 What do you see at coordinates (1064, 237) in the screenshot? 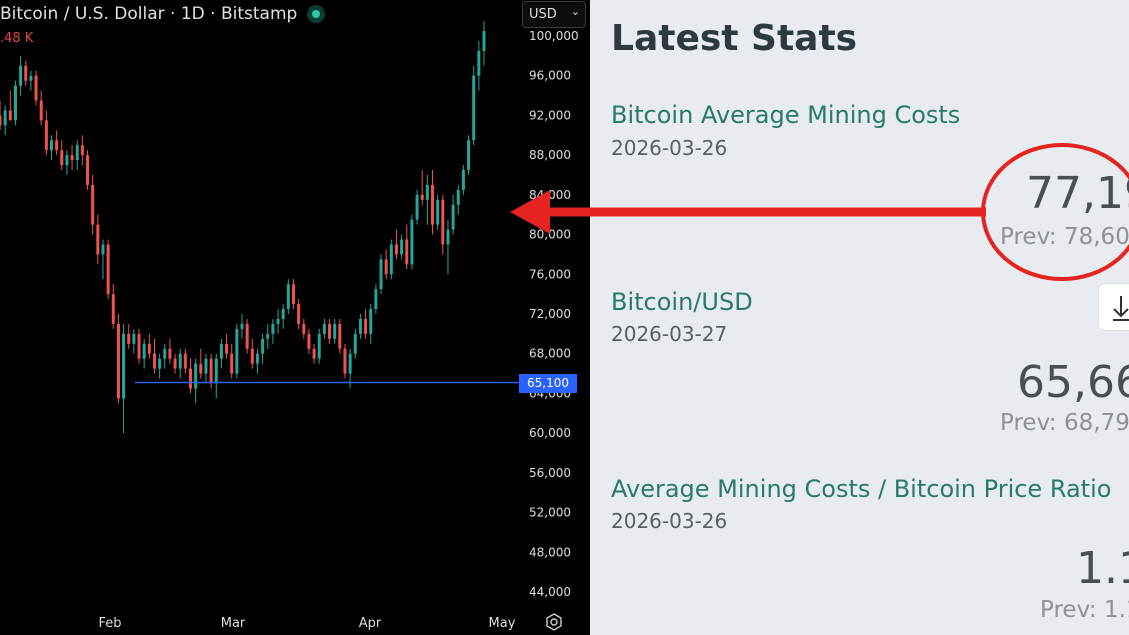
I see `stat-prev-mining-costs: Prev: 78,60` at bounding box center [1064, 237].